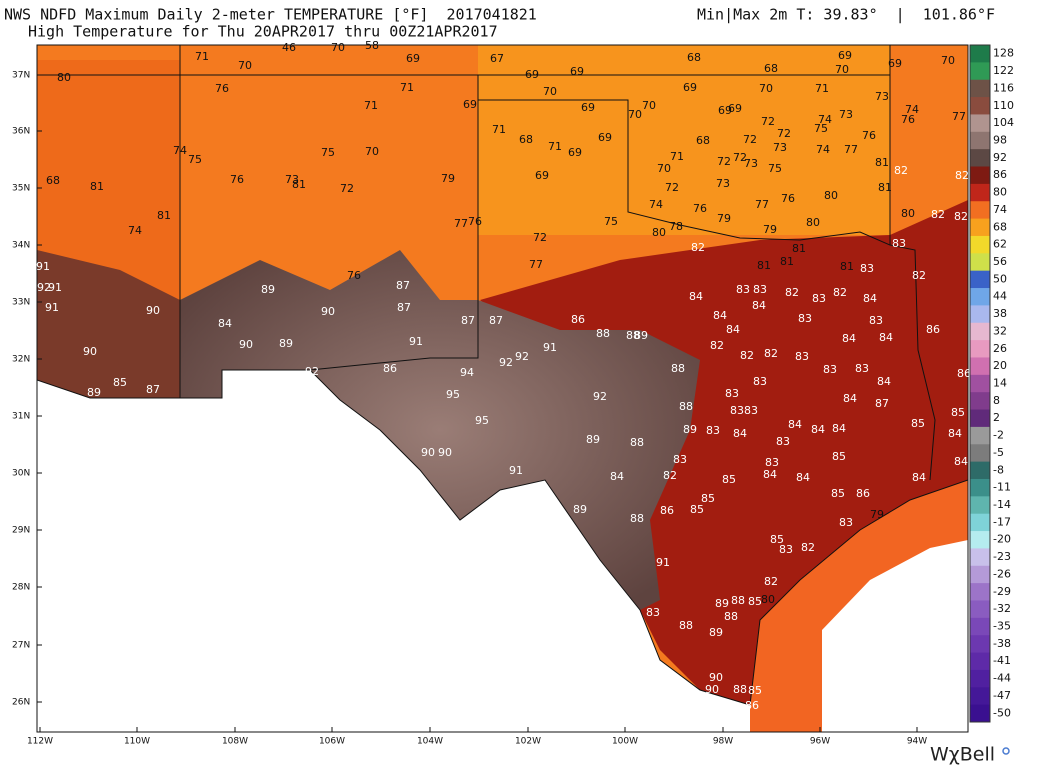 Image resolution: width=1042 pixels, height=772 pixels. What do you see at coordinates (1000, 278) in the screenshot?
I see `colorbar-label: 50` at bounding box center [1000, 278].